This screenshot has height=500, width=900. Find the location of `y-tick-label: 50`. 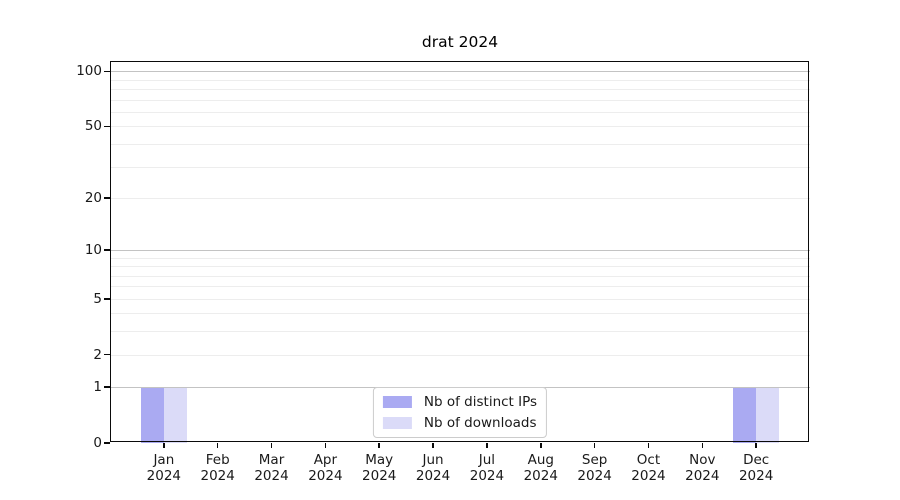

y-tick-label: 50 is located at coordinates (93, 126).